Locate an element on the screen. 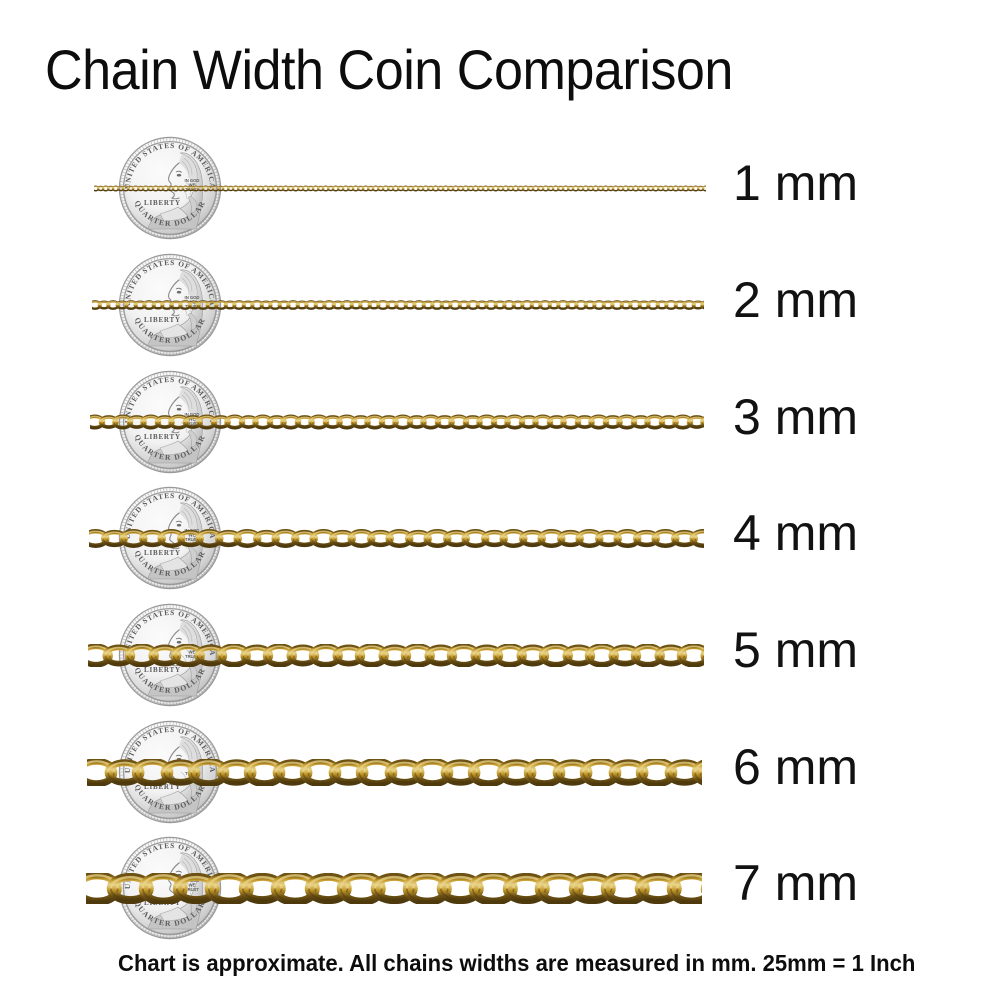  chain-width-label: 2 mm is located at coordinates (795, 300).